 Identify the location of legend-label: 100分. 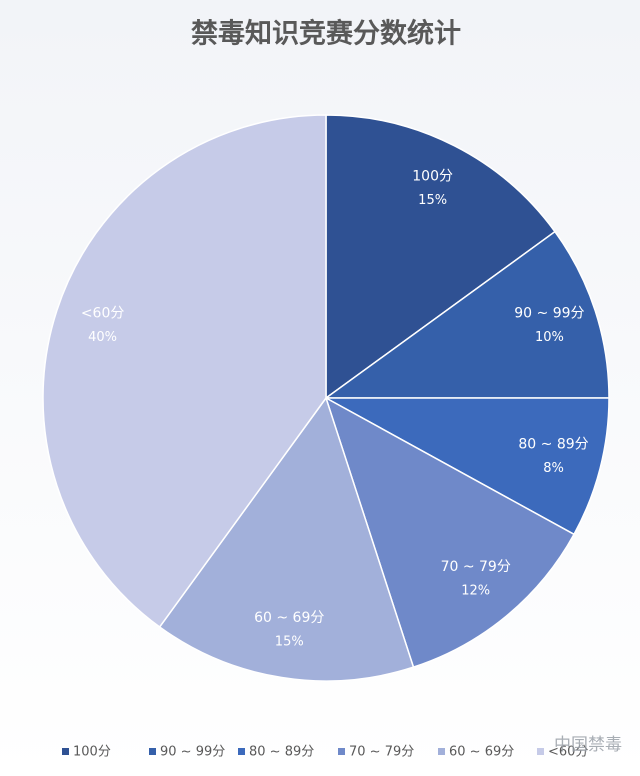
(92, 752).